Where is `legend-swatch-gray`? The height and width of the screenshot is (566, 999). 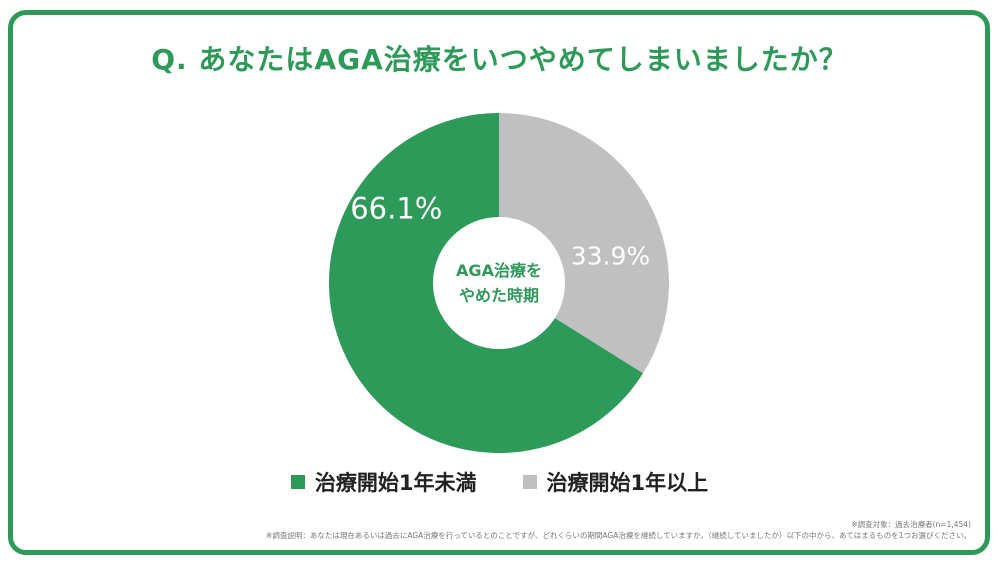 legend-swatch-gray is located at coordinates (529, 482).